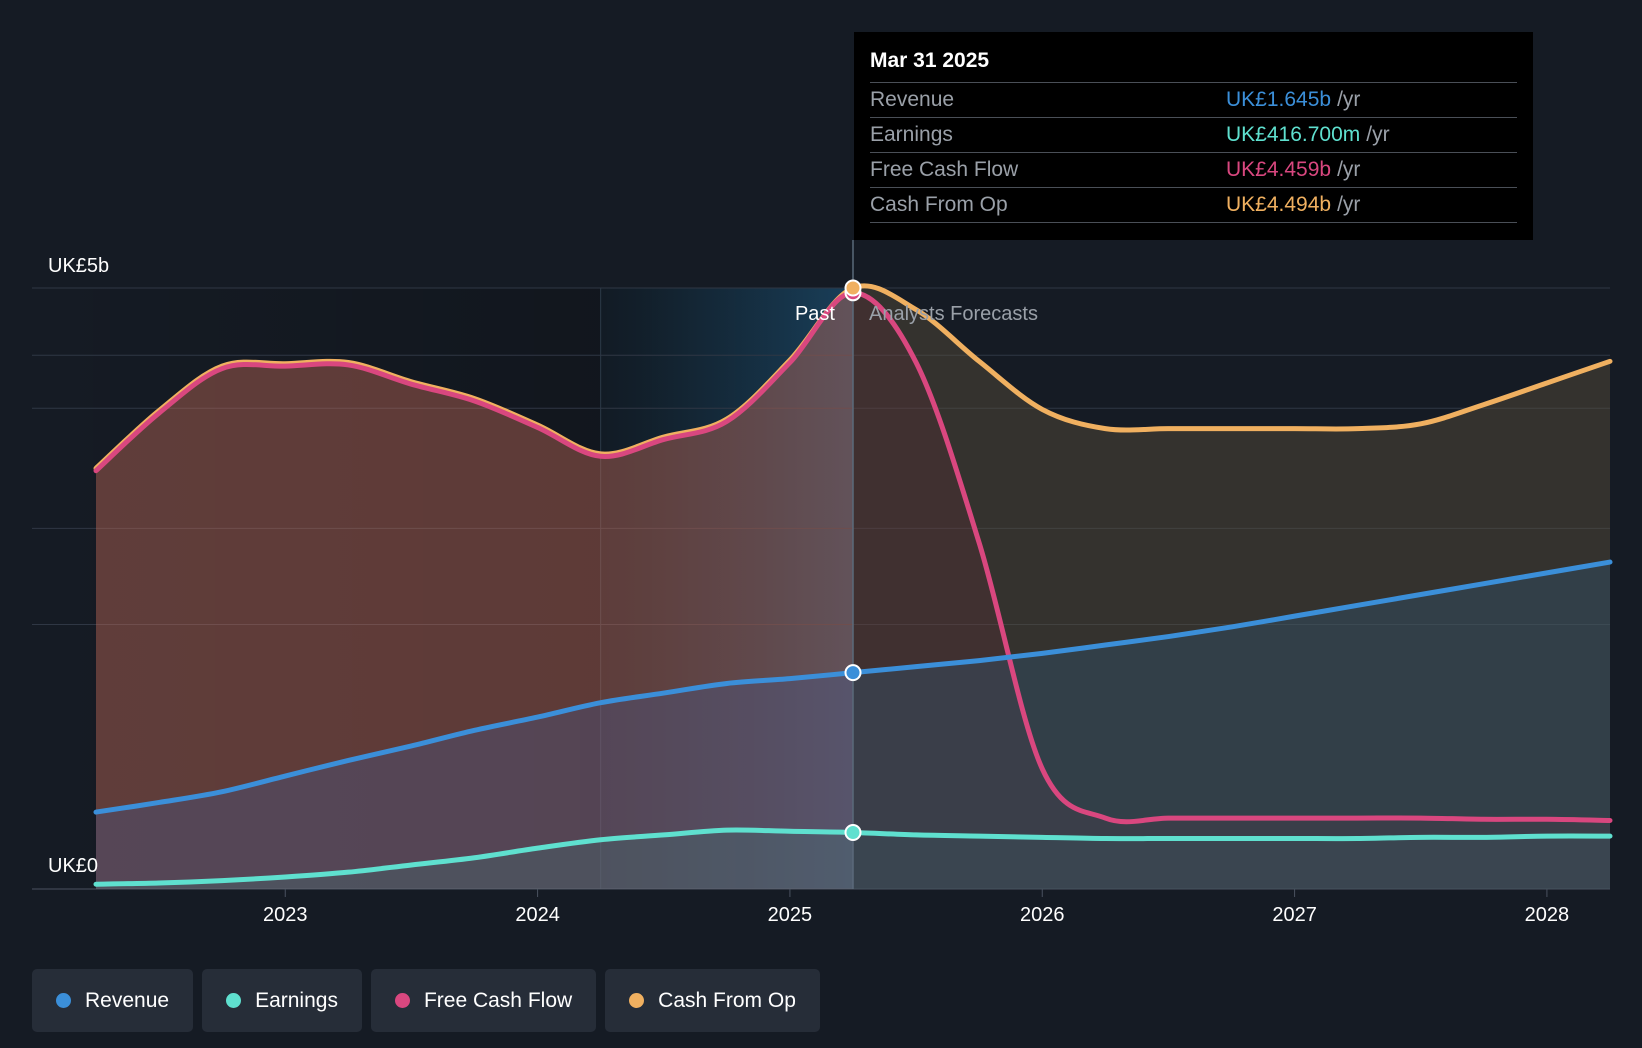 The image size is (1642, 1048). I want to click on legend-label: Earnings, so click(296, 1000).